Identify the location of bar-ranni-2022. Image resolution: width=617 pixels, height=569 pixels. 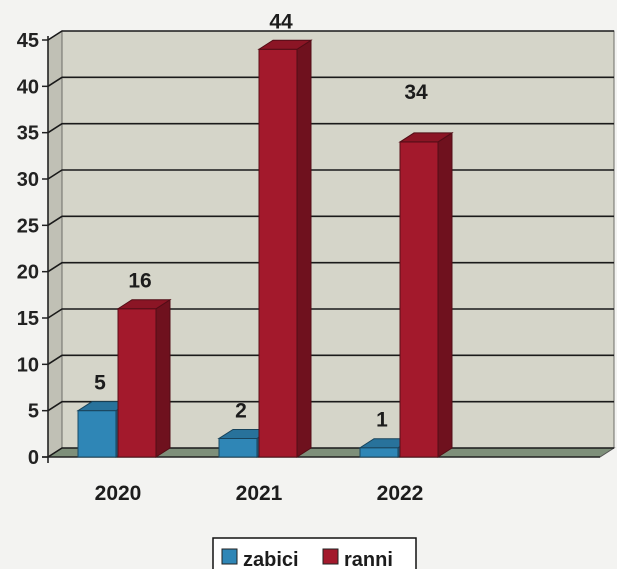
(426, 295).